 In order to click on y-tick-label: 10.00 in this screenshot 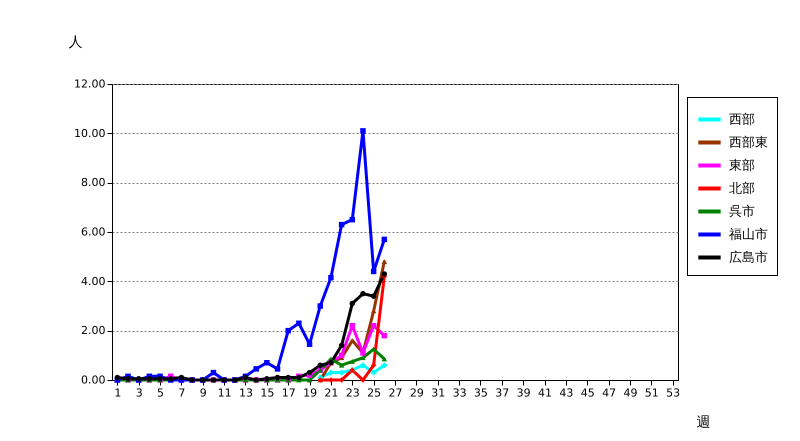, I will do `click(90, 133)`.